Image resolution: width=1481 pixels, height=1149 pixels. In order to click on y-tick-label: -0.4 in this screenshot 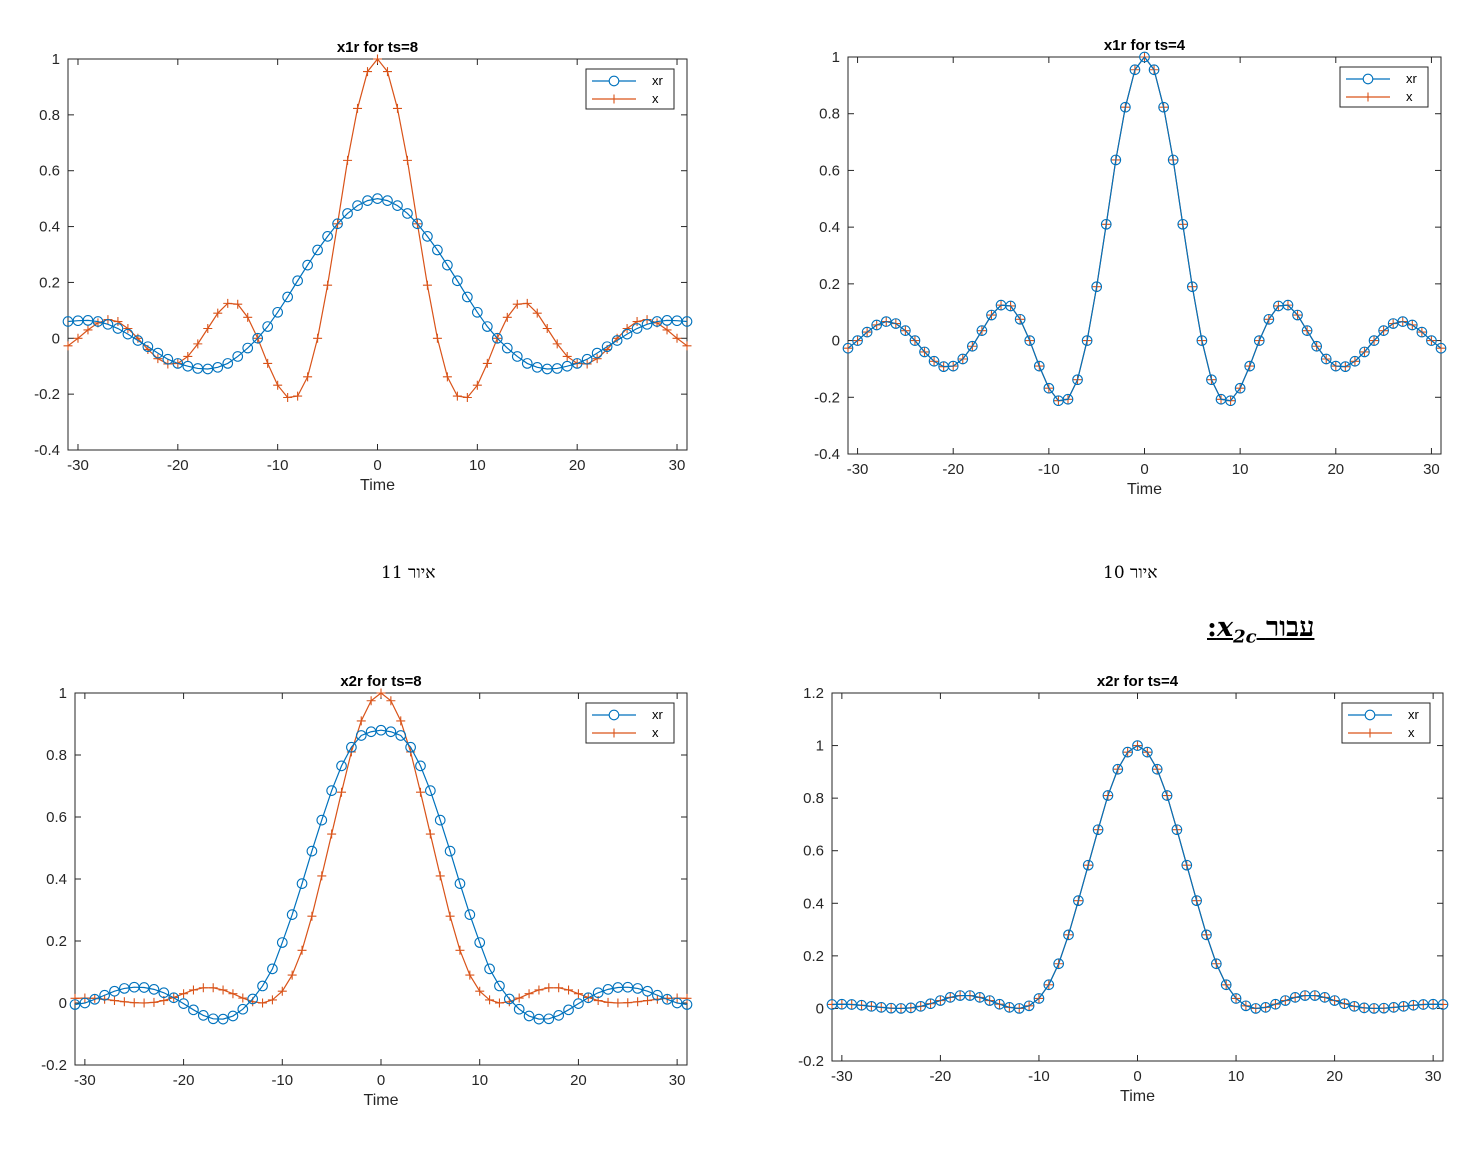, I will do `click(47, 450)`.